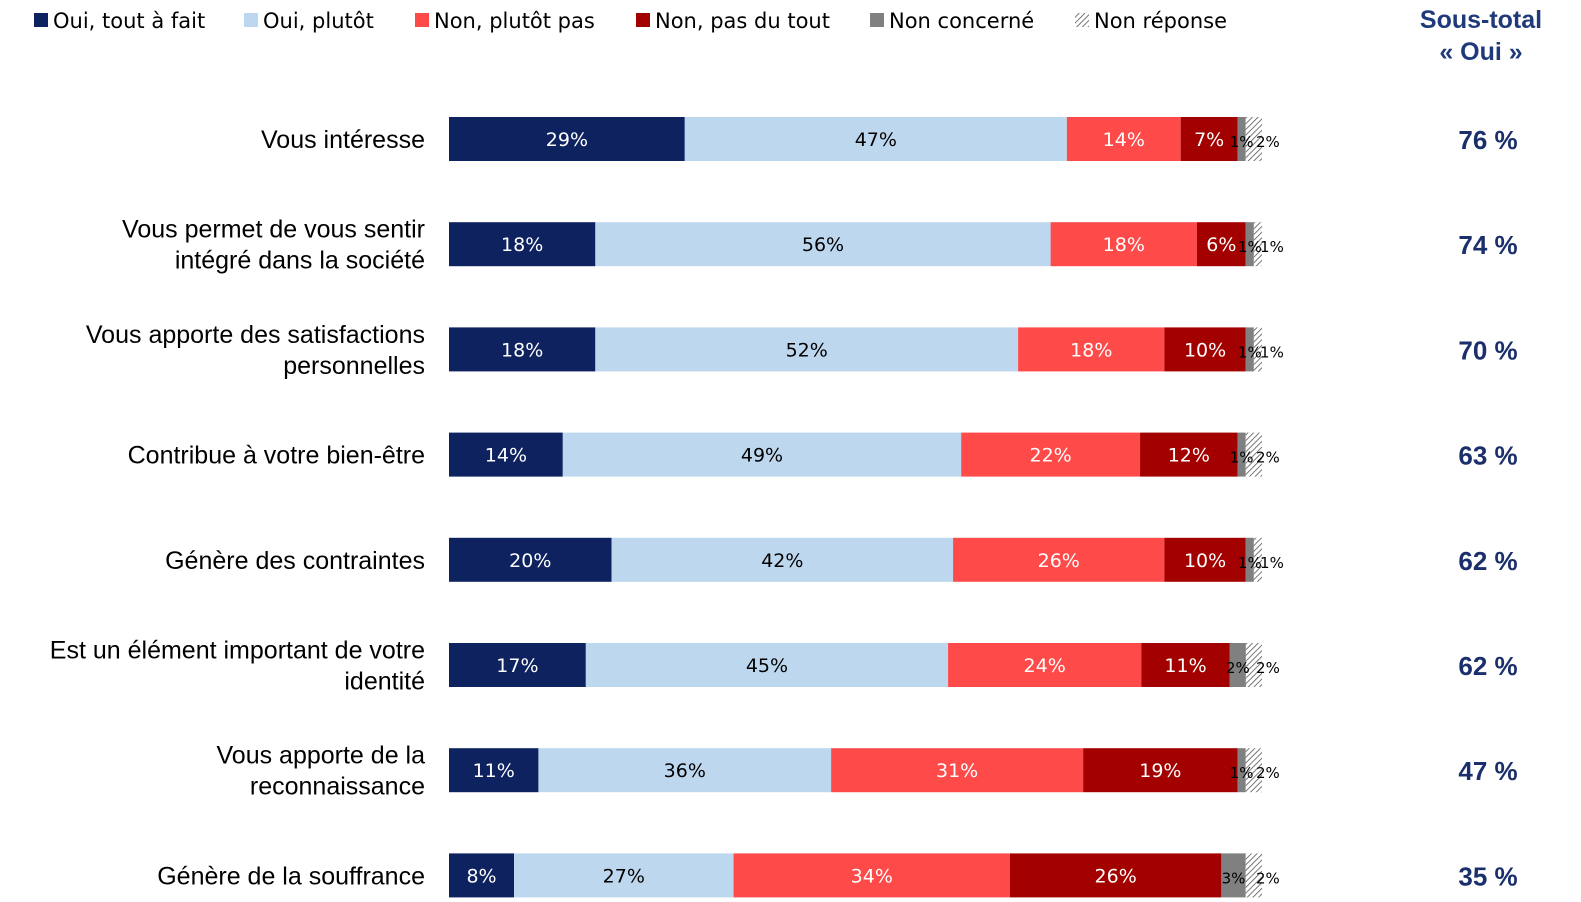 This screenshot has width=1581, height=902. What do you see at coordinates (273, 230) in the screenshot?
I see `category-label: Vous permet de vous sentir` at bounding box center [273, 230].